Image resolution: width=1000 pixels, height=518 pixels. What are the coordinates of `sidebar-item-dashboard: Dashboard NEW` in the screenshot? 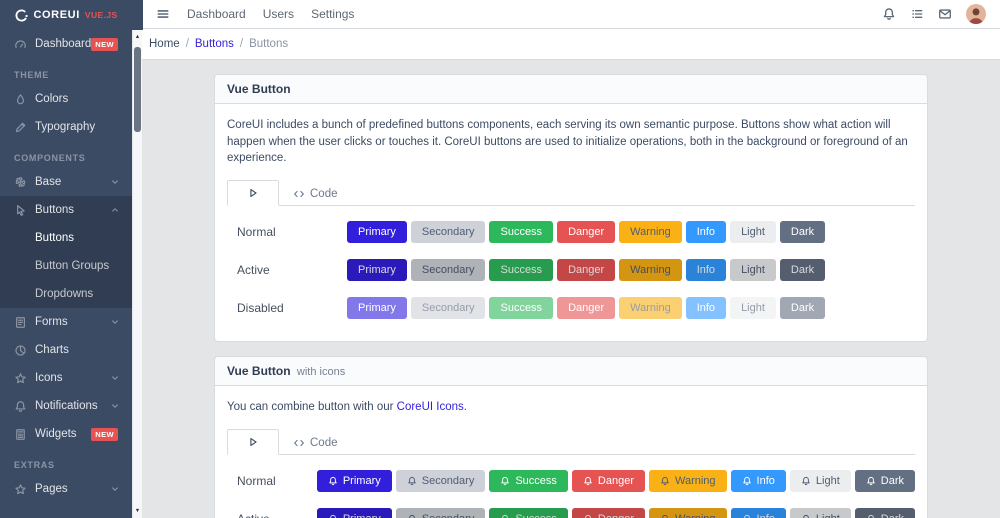 It's located at (66, 44).